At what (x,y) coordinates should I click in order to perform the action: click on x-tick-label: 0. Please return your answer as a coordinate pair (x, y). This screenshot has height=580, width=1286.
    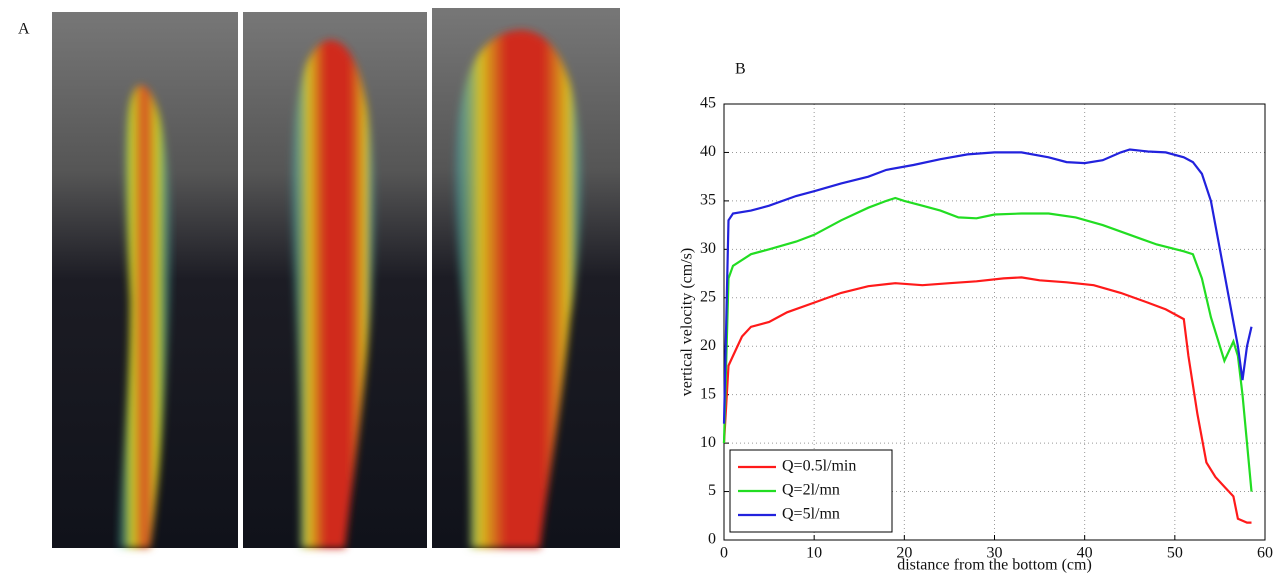
    Looking at the image, I should click on (724, 553).